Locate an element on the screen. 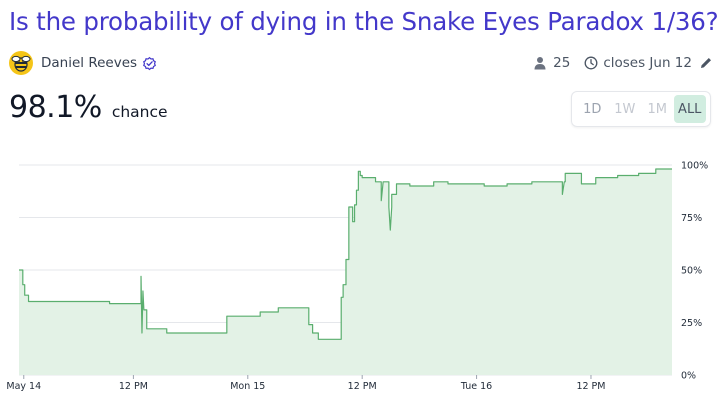 The image size is (722, 404). probability-suffix: chance is located at coordinates (139, 112).